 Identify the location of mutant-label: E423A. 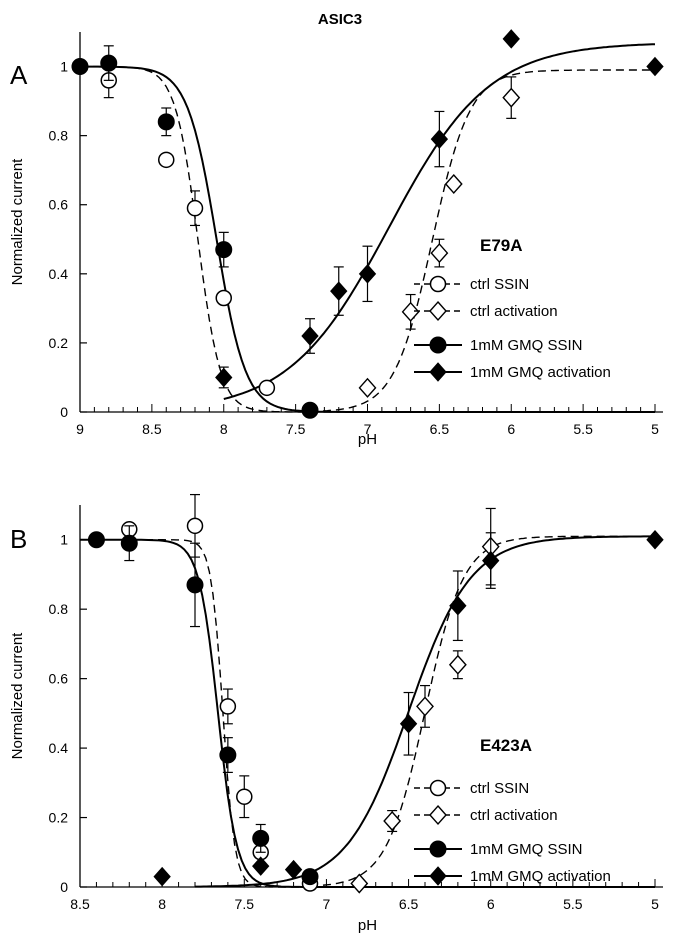
(506, 745).